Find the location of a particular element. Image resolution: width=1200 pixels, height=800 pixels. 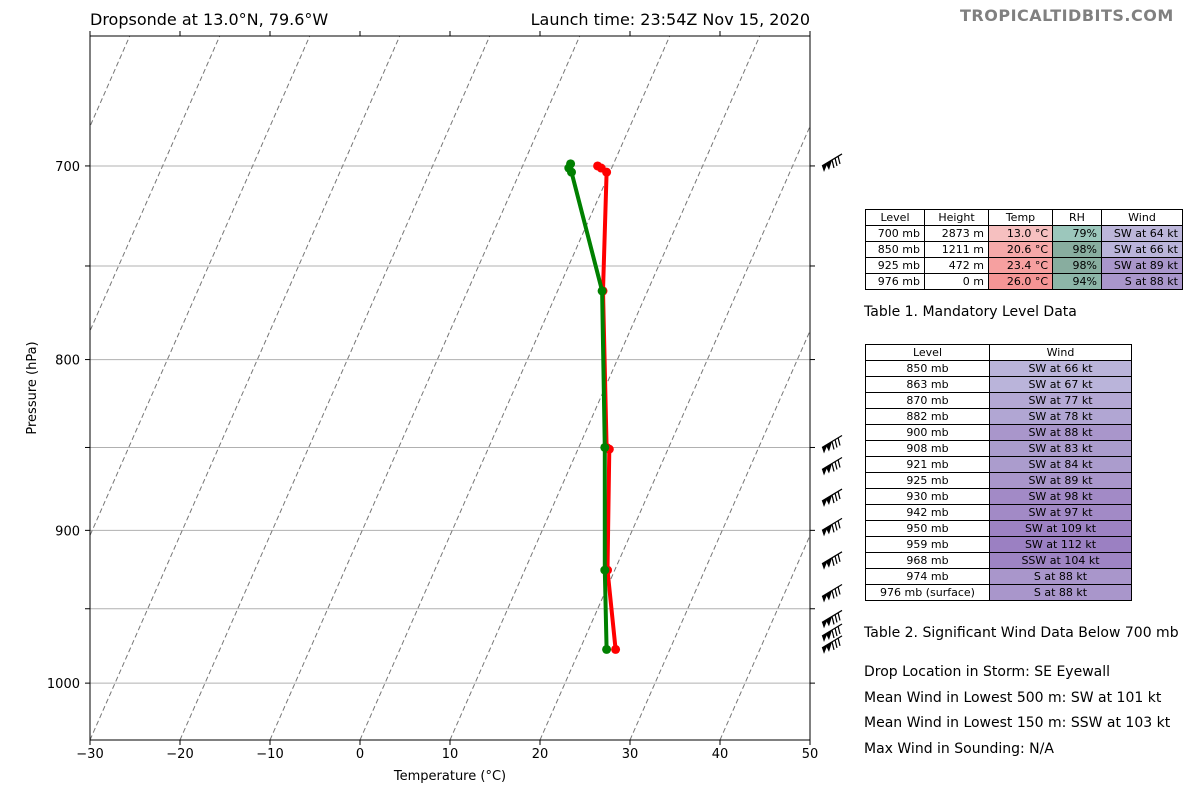

table-cell: 900 mb is located at coordinates (927, 432).